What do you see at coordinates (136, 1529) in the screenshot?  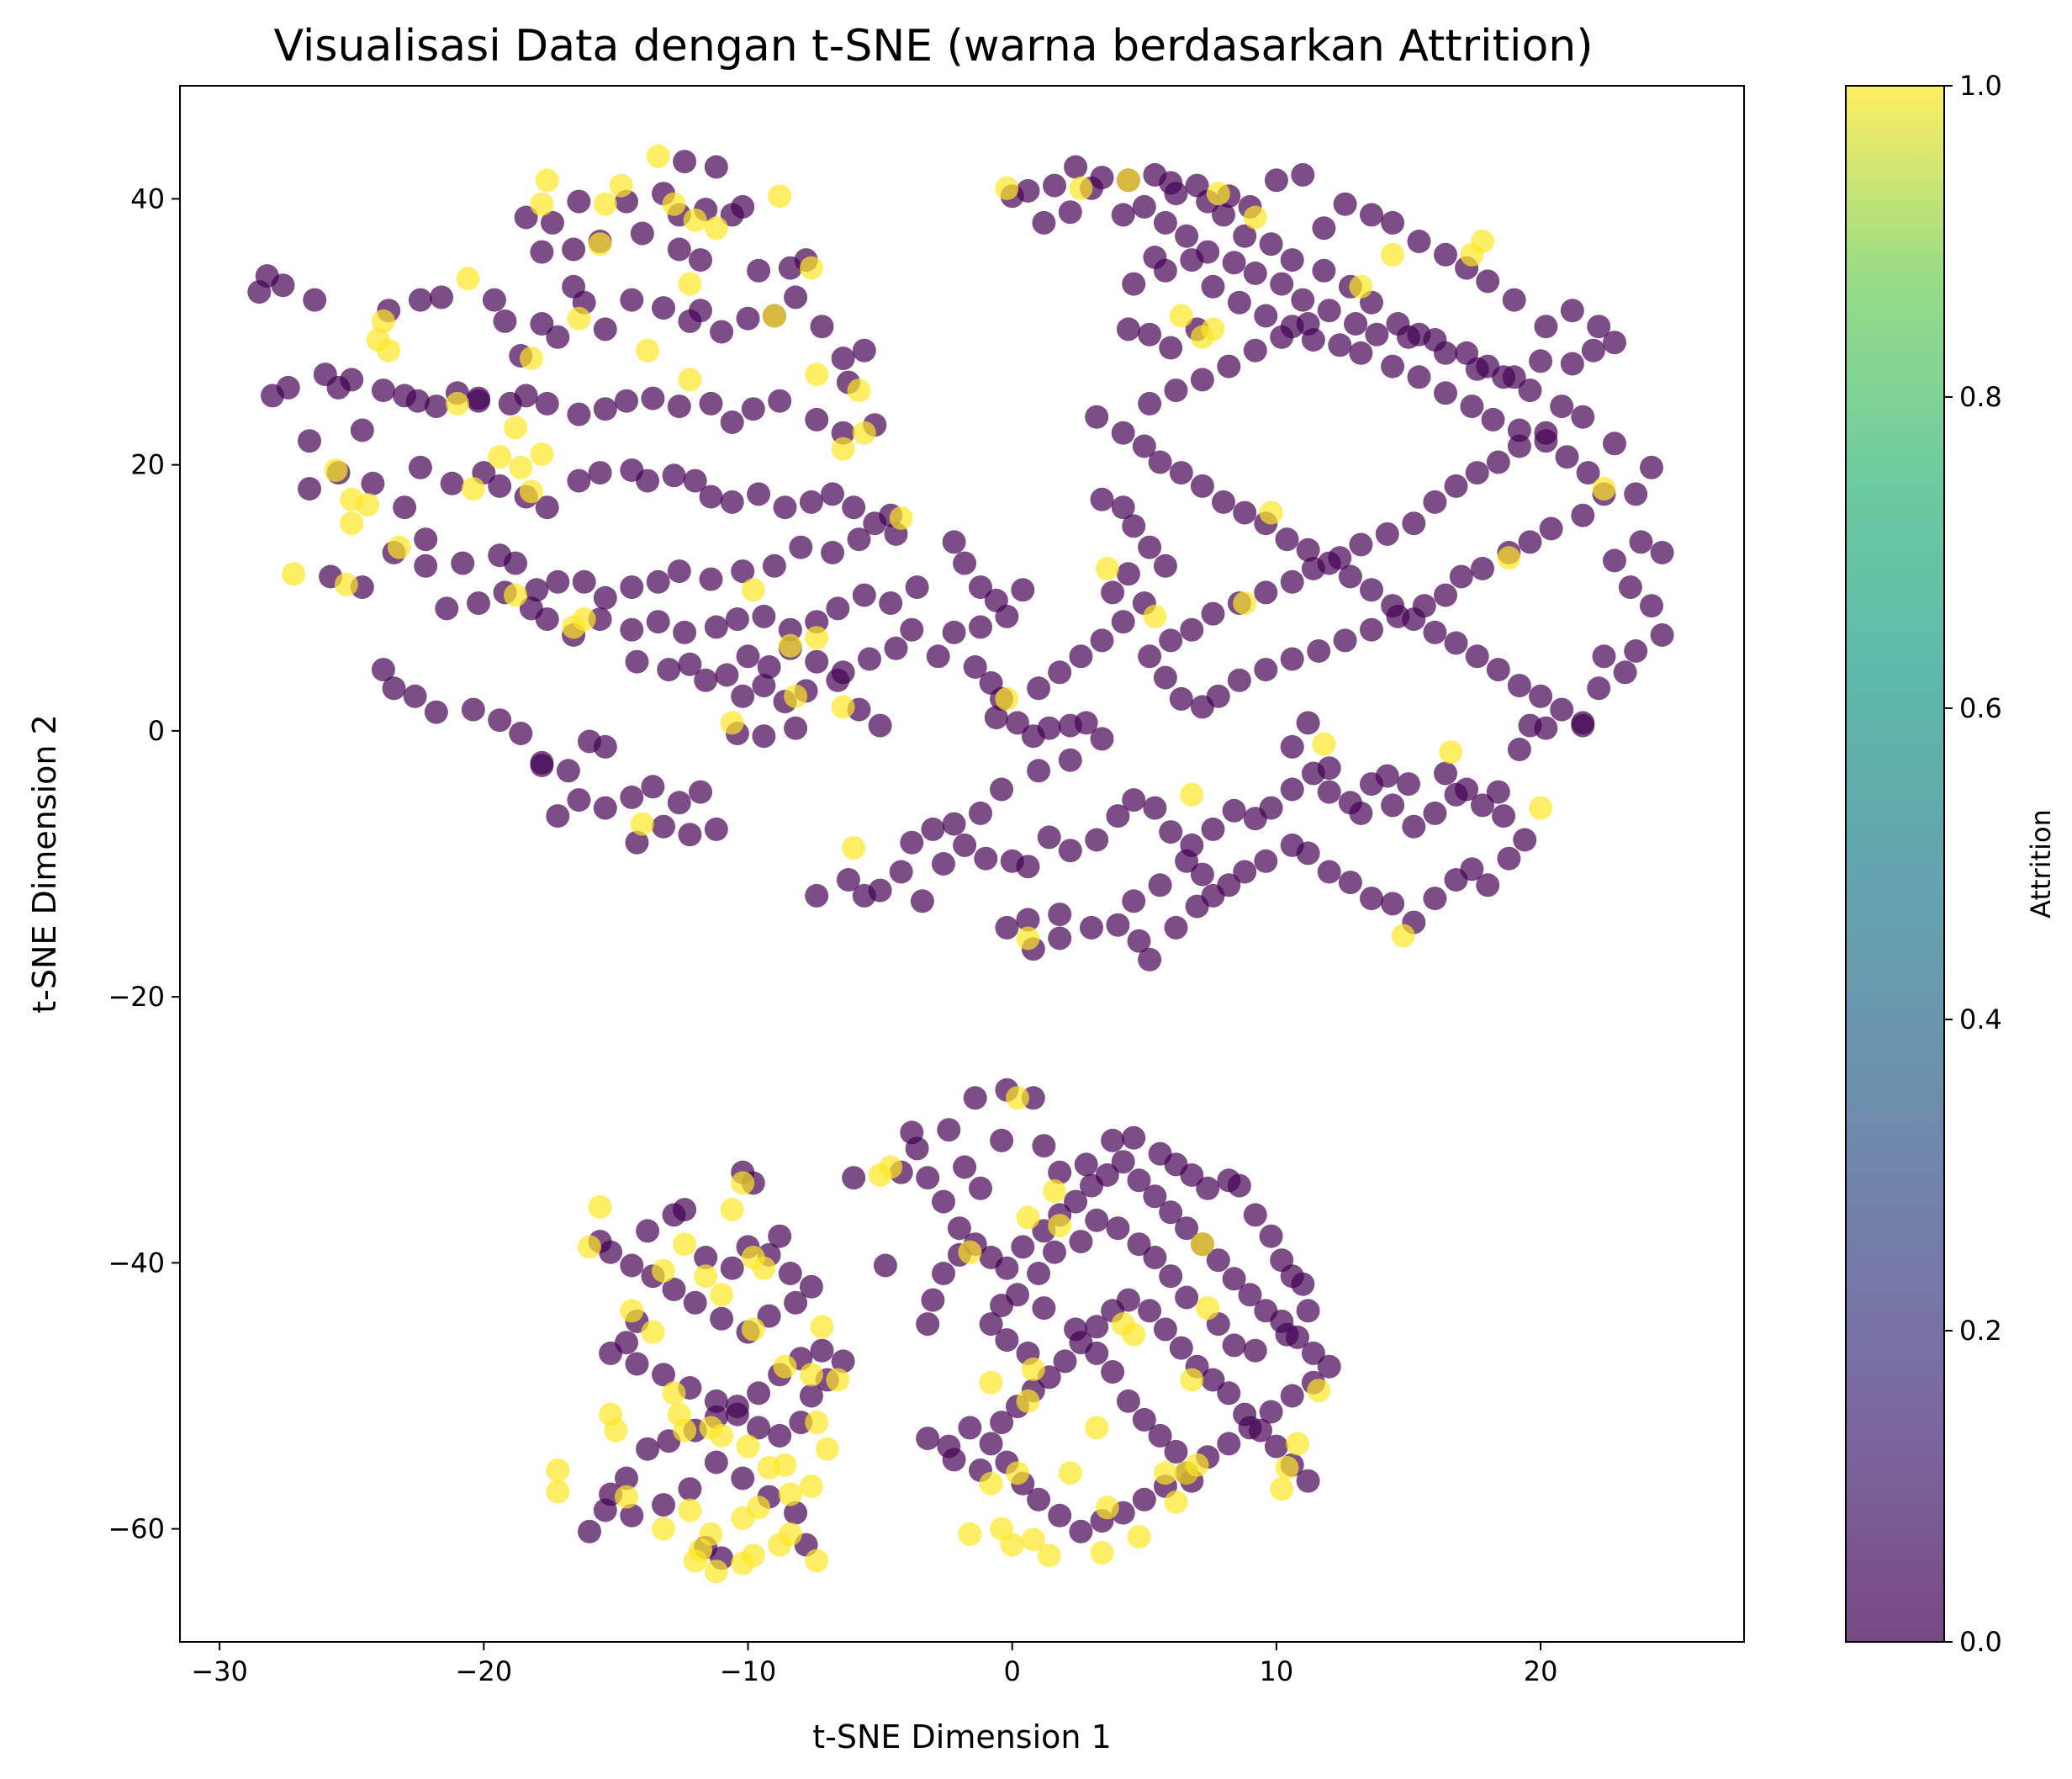 I see `y-tick-label: −60` at bounding box center [136, 1529].